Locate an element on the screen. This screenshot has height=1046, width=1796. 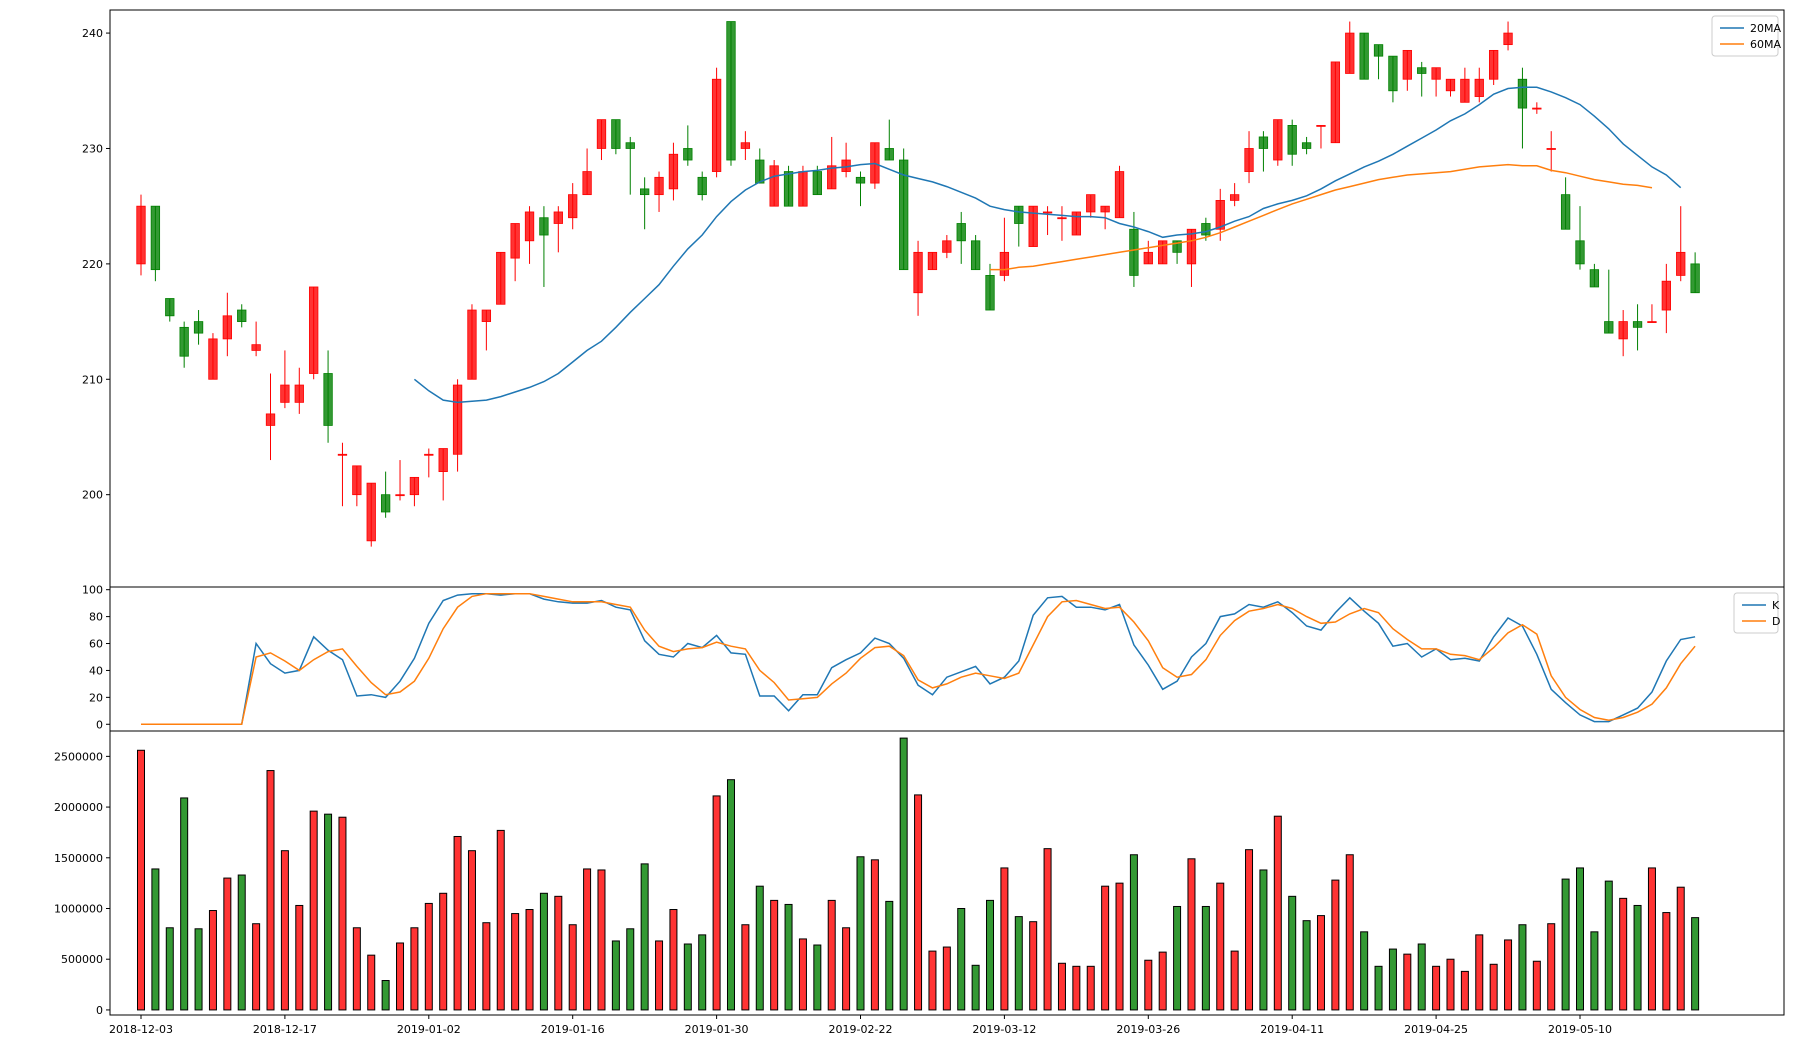
x-tick-label: 2019-04-25 is located at coordinates (1436, 1029).